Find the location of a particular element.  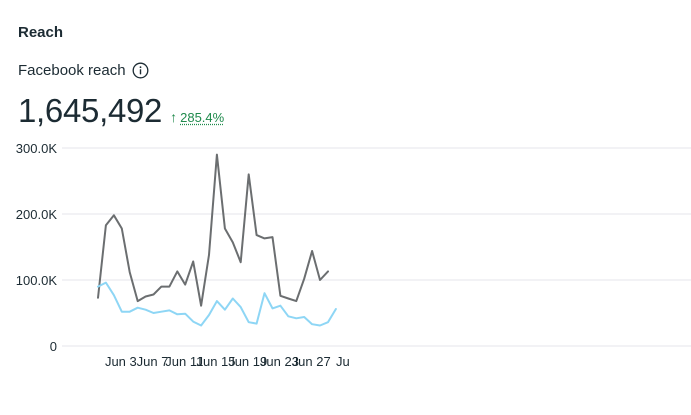

metric-header: Facebook reach is located at coordinates (83, 70).